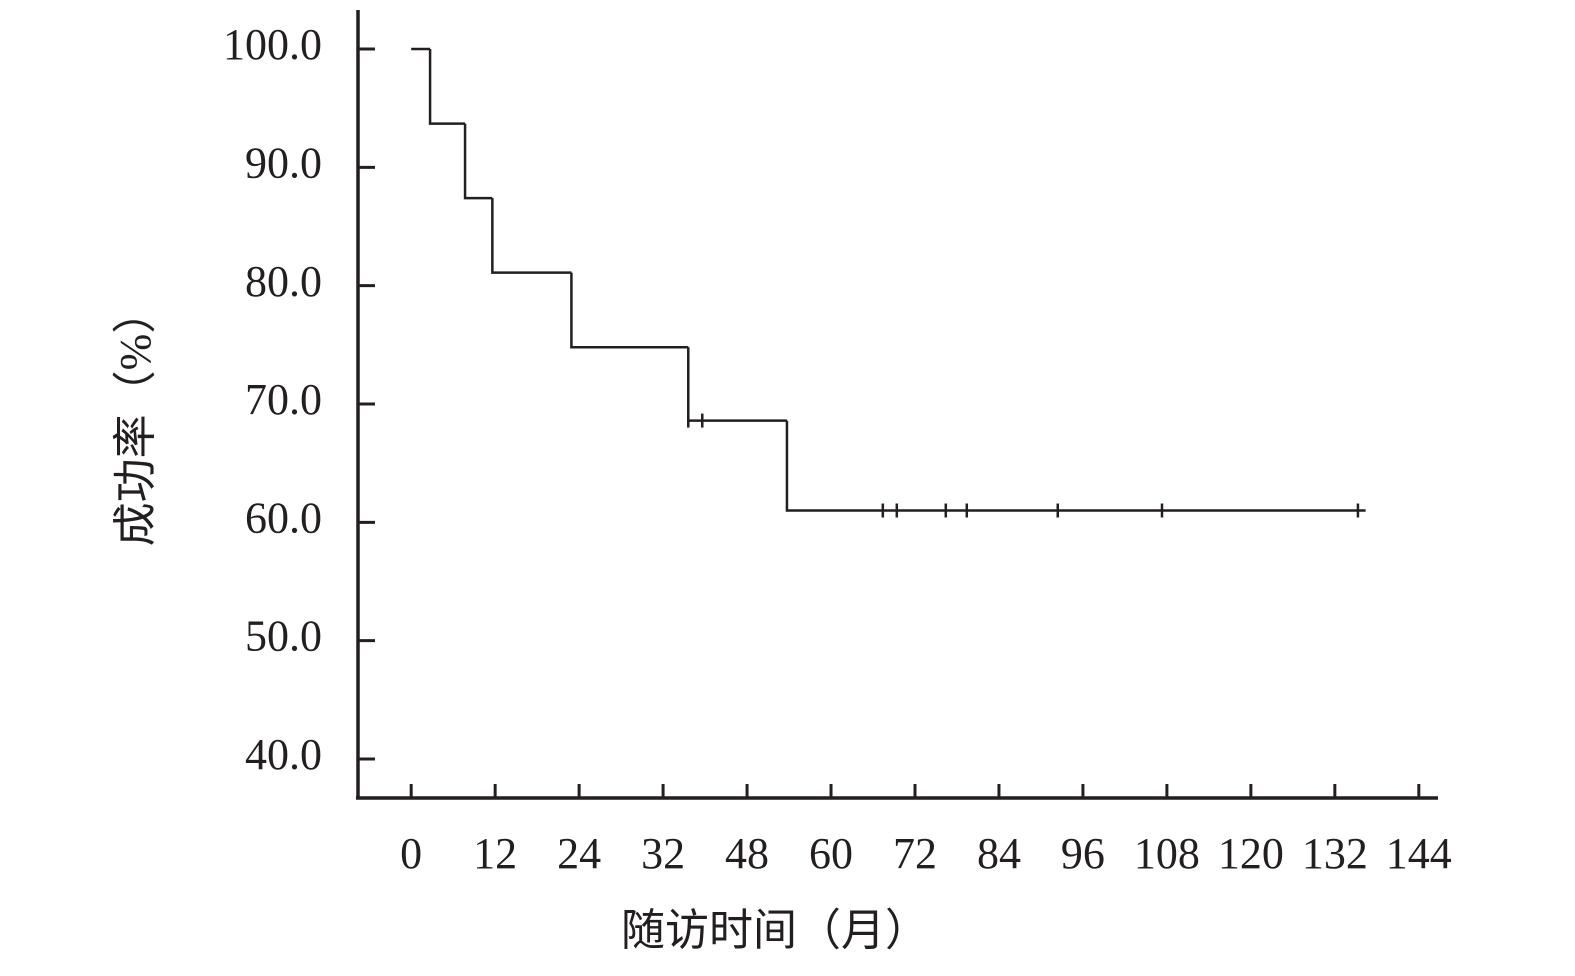 The width and height of the screenshot is (1575, 976). What do you see at coordinates (283, 754) in the screenshot?
I see `y-tick-label: 40.0` at bounding box center [283, 754].